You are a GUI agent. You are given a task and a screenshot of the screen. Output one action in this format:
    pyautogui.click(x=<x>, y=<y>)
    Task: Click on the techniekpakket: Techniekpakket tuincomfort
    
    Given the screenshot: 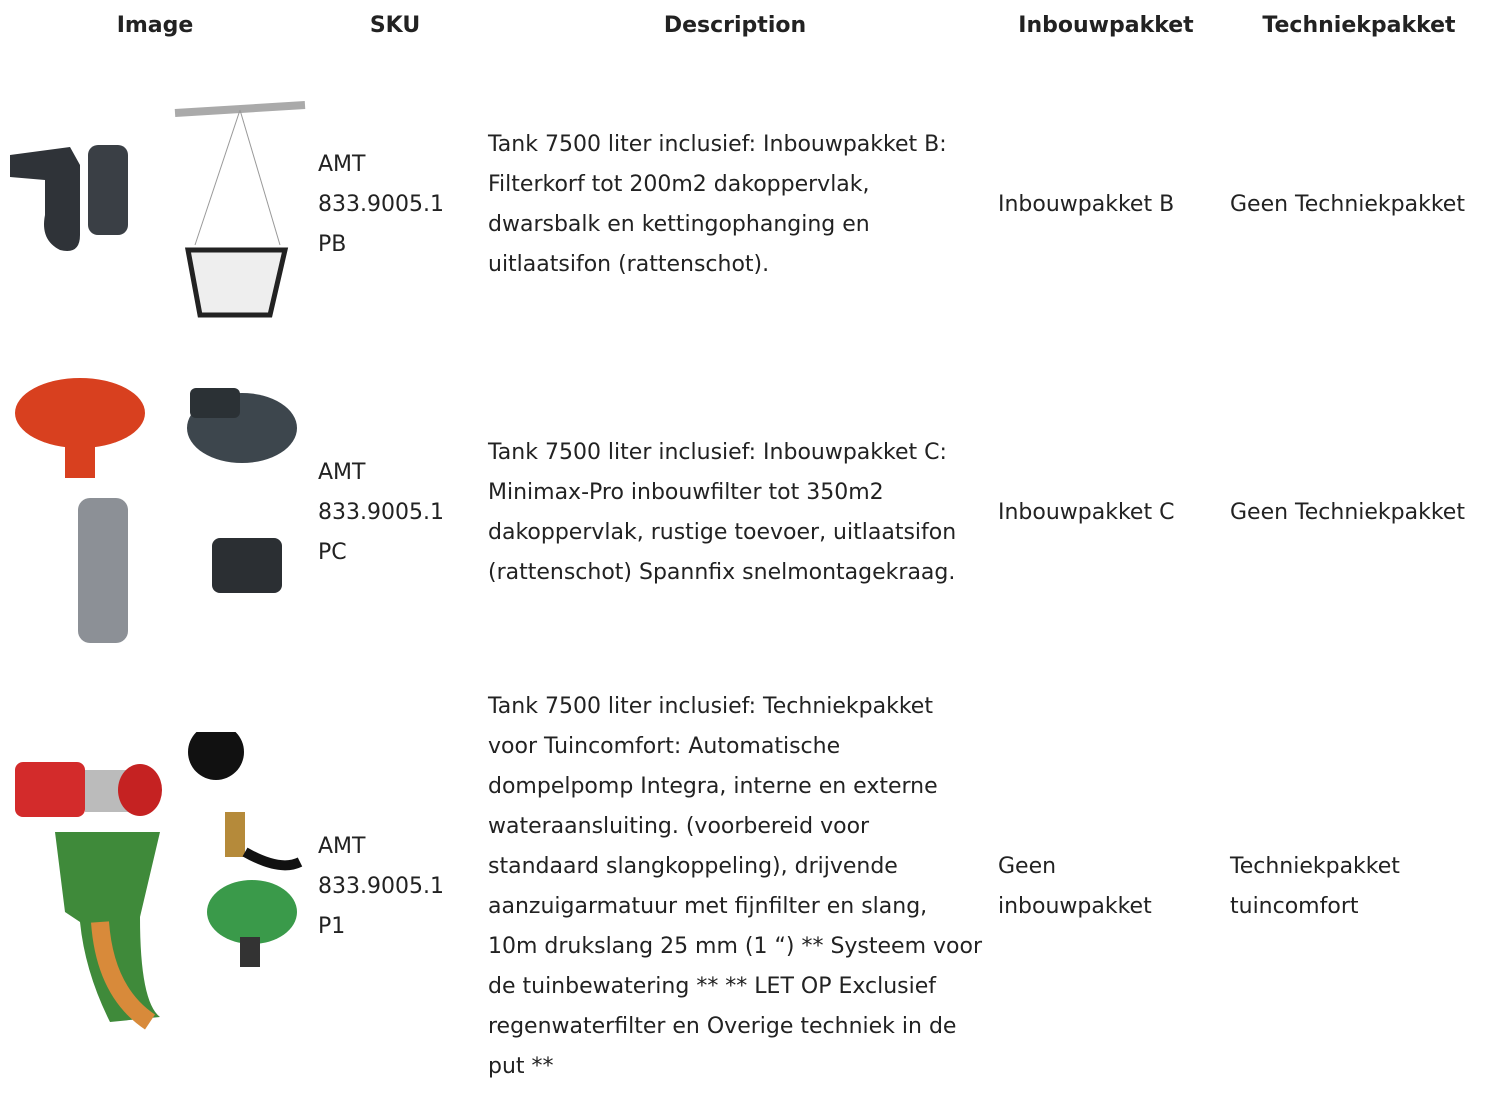 What is the action you would take?
    pyautogui.click(x=1315, y=886)
    